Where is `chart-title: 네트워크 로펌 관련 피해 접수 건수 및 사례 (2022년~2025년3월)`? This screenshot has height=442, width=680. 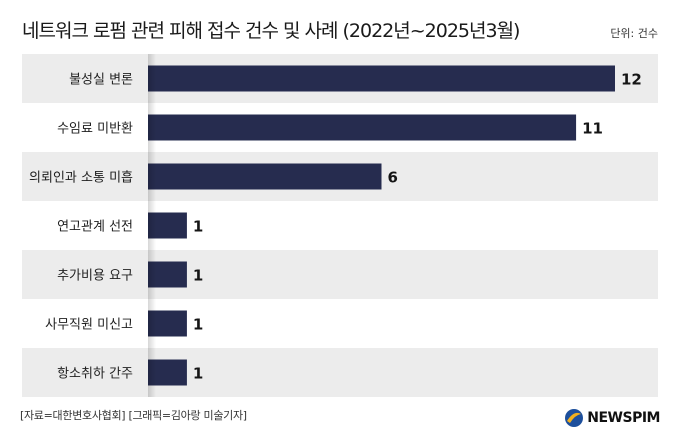
chart-title: 네트워크 로펌 관련 피해 접수 건수 및 사례 (2022년~2025년3월) is located at coordinates (271, 31).